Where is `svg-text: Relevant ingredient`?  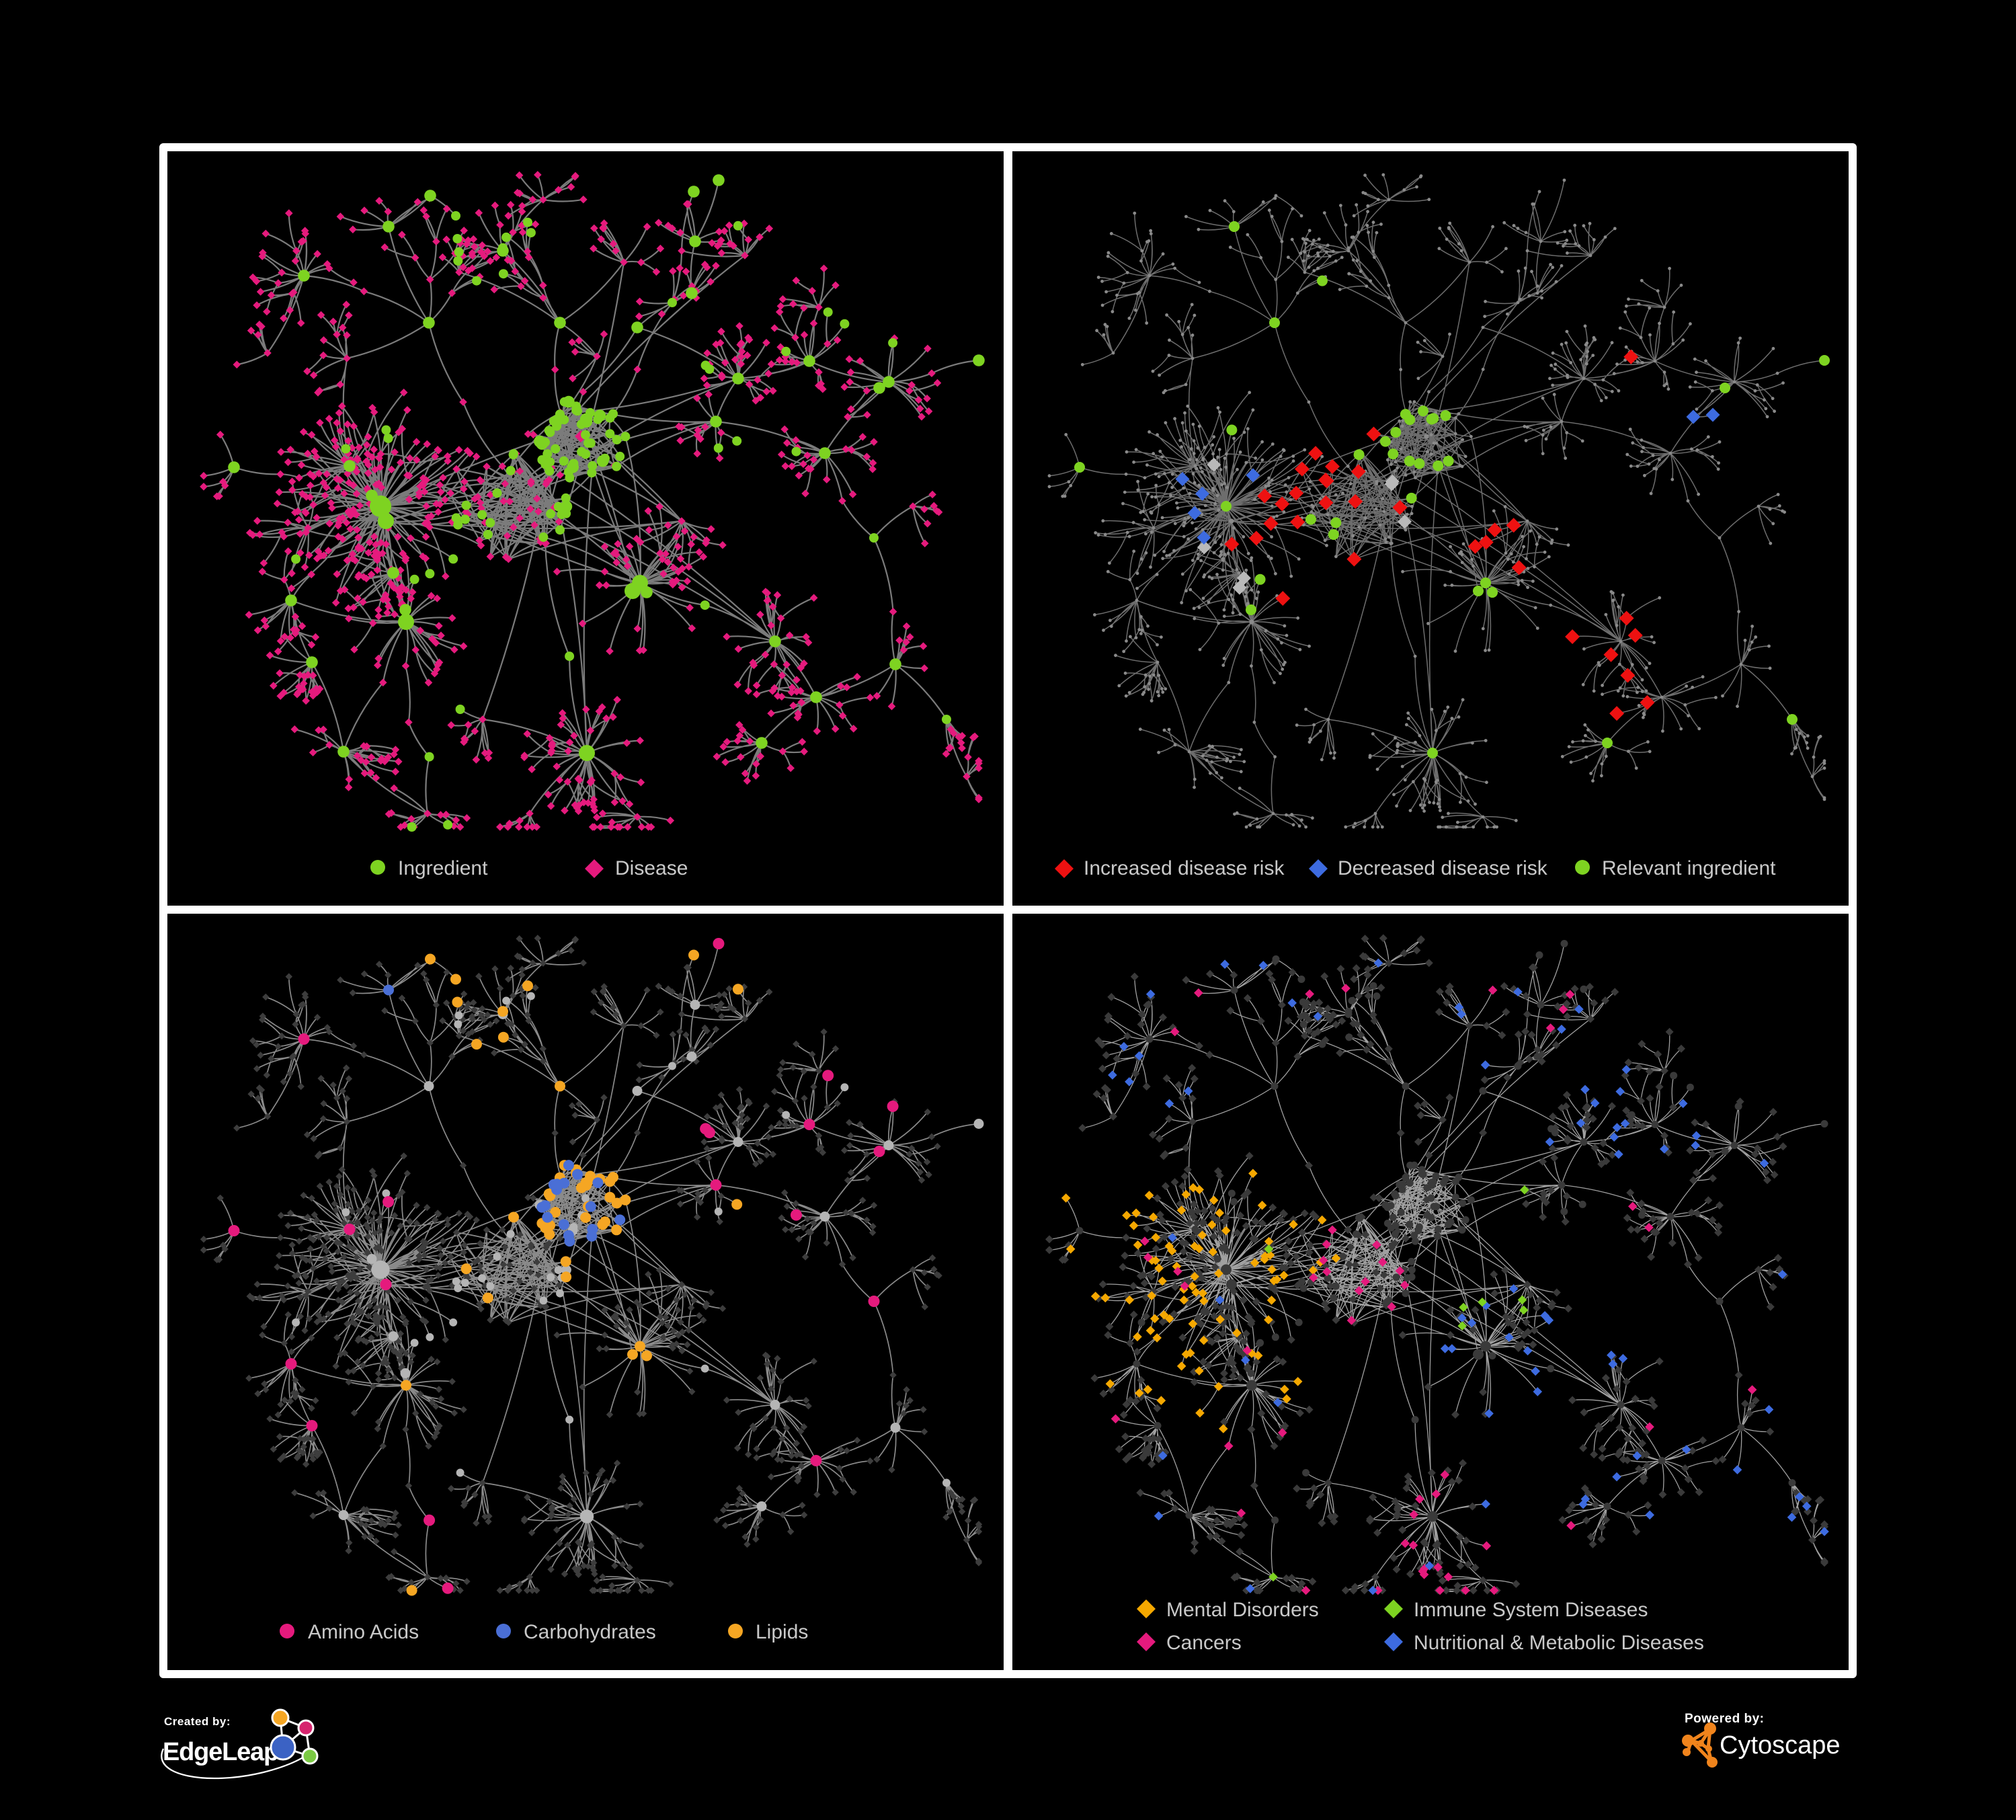
svg-text: Relevant ingredient is located at coordinates (1689, 868).